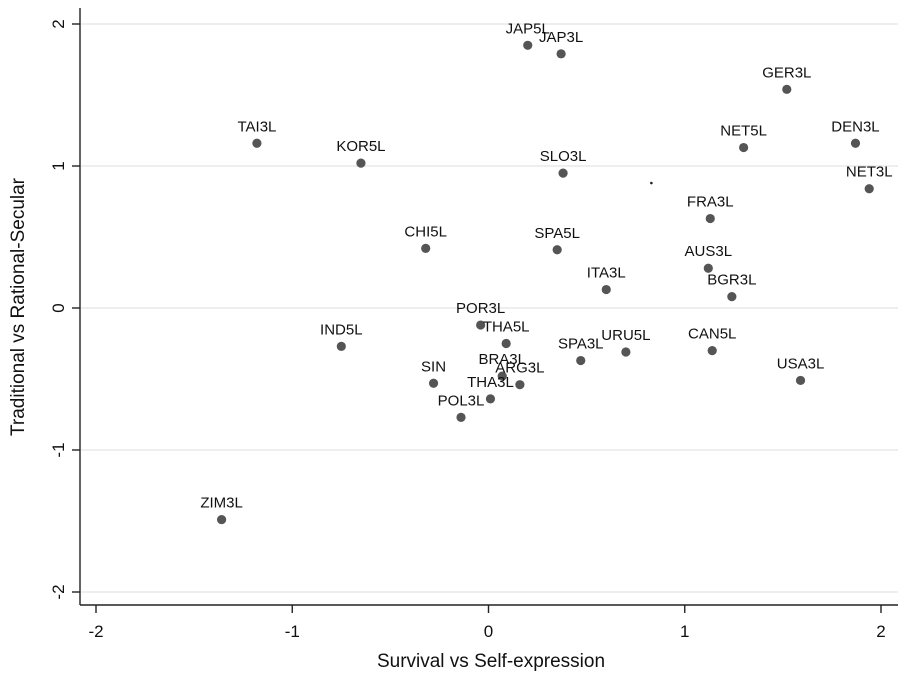 The height and width of the screenshot is (689, 909). What do you see at coordinates (292, 631) in the screenshot?
I see `x-tick-label: -1` at bounding box center [292, 631].